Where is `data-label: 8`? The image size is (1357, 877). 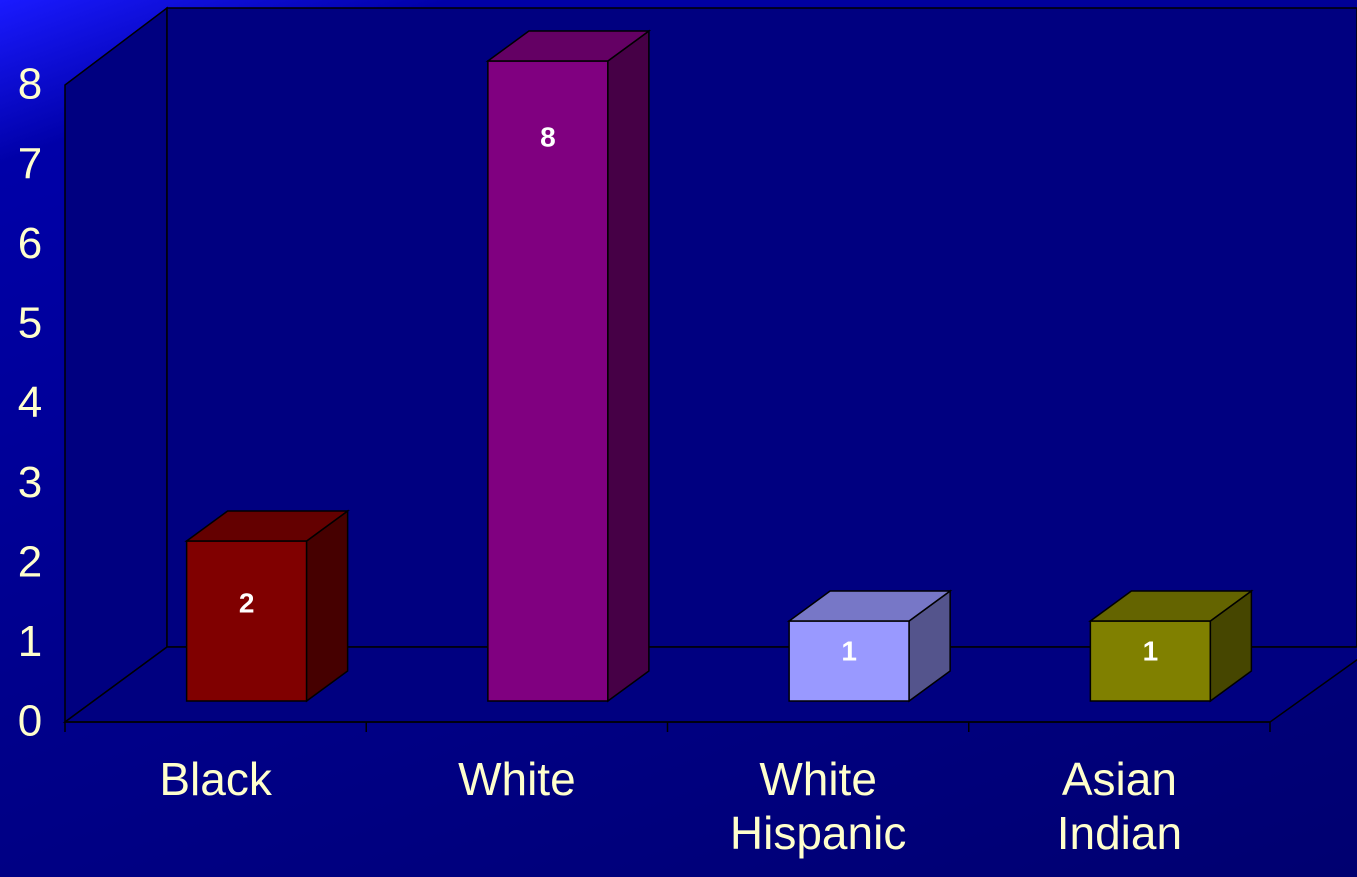
data-label: 8 is located at coordinates (548, 136).